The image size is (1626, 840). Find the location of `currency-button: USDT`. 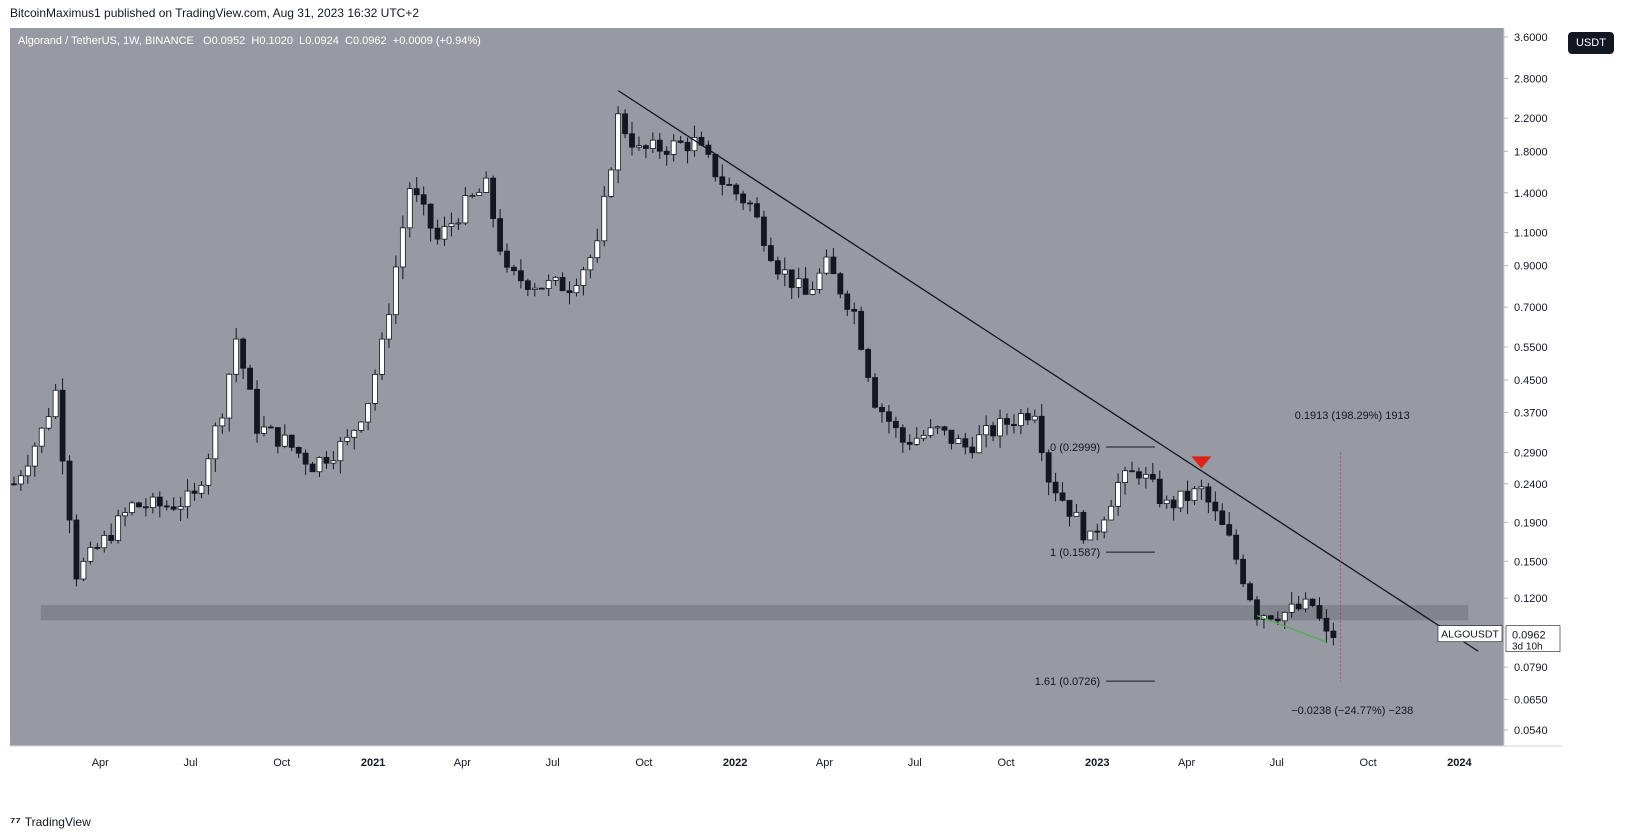

currency-button: USDT is located at coordinates (1591, 43).